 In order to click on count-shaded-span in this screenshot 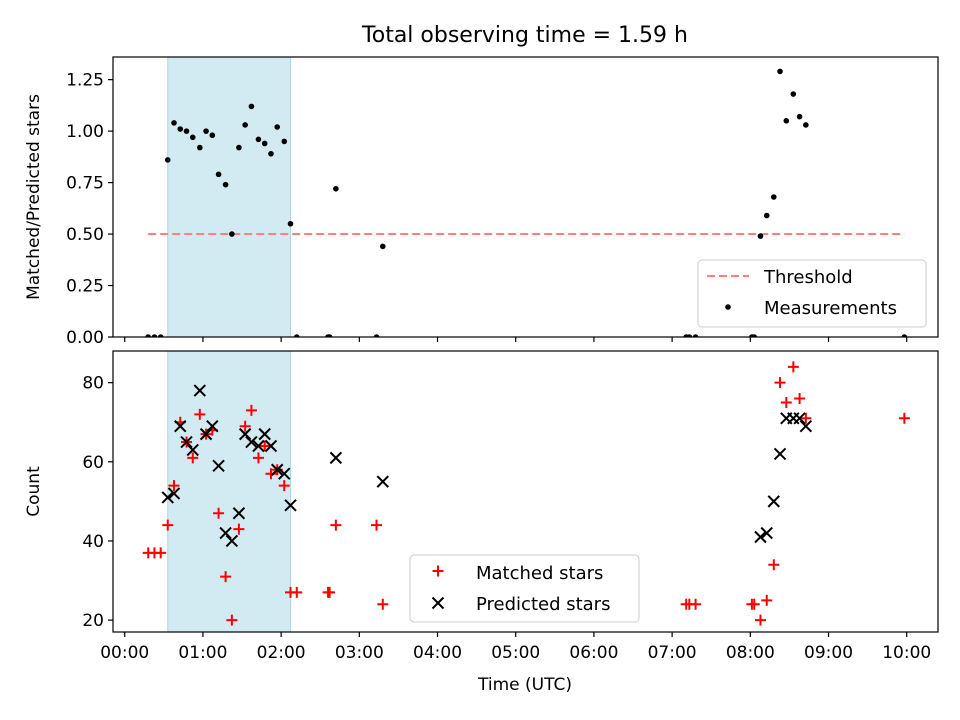, I will do `click(229, 491)`.